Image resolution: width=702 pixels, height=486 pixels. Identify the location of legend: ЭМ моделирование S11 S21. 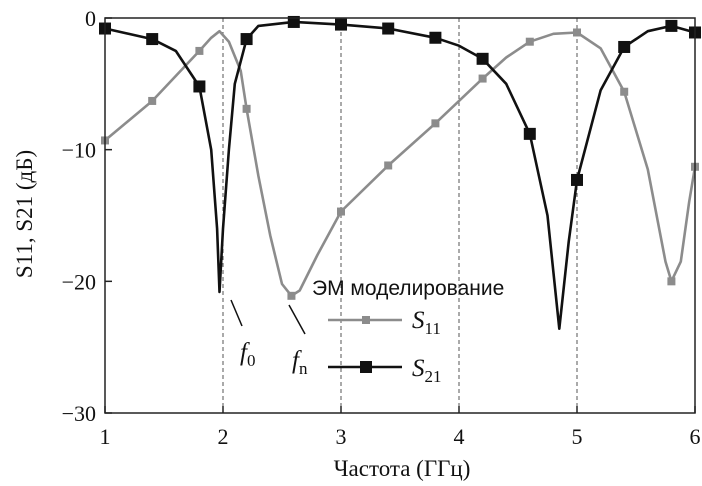
(408, 331).